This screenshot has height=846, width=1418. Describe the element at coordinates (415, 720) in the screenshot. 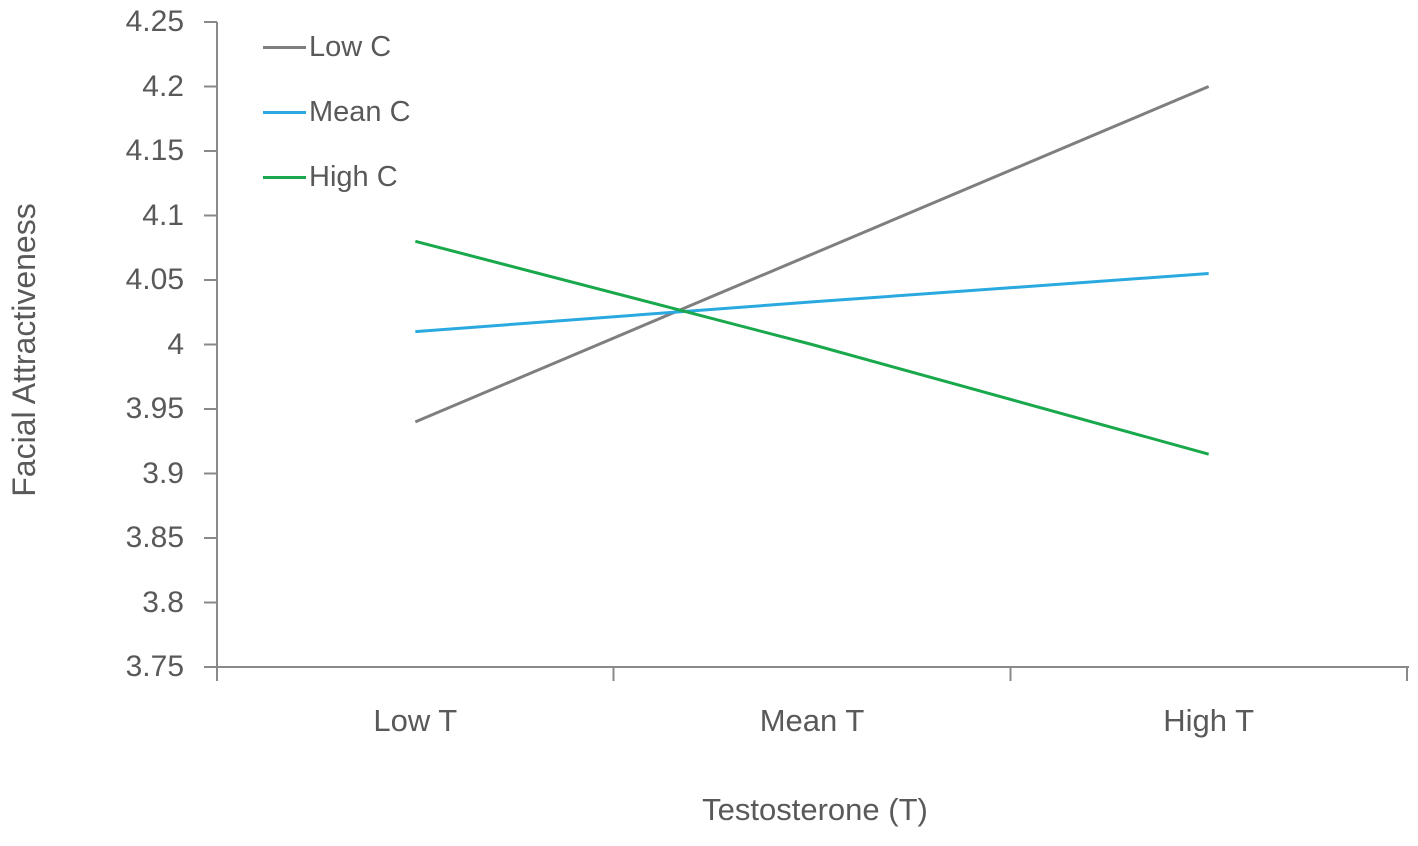

I see `x-tick-label: Low T` at that location.